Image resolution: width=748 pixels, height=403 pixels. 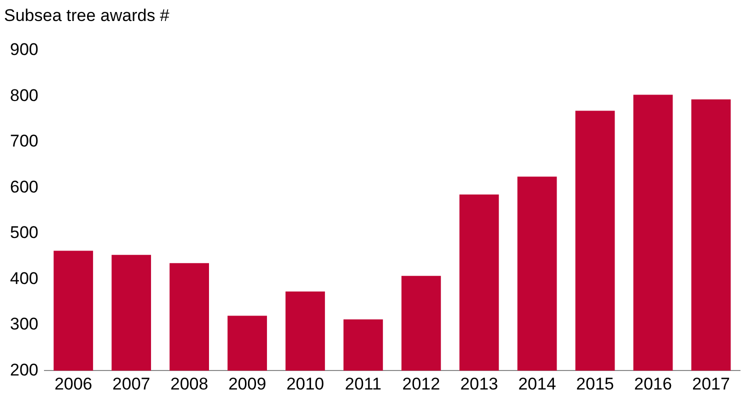 I want to click on x-tick-label: 2013, so click(x=479, y=384).